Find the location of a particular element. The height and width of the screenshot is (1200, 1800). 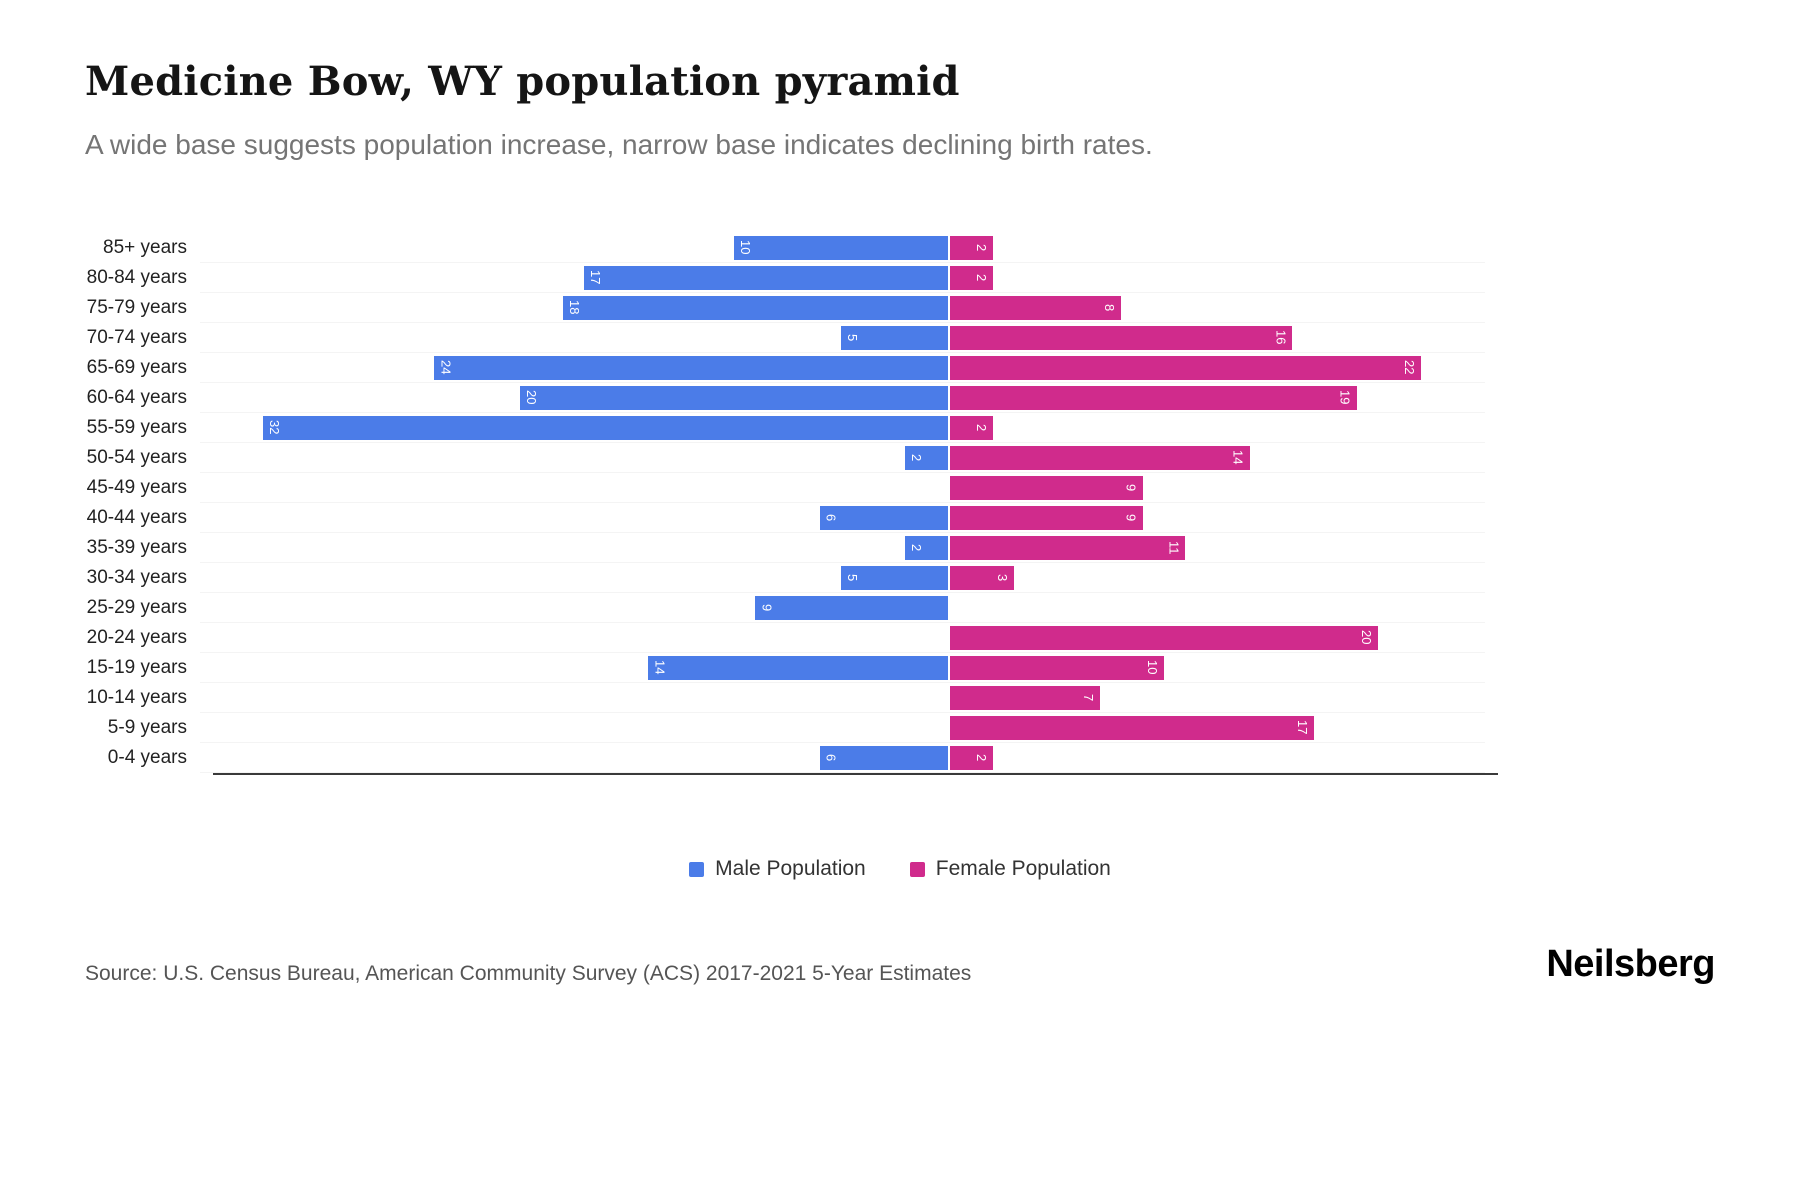

male-bar: 10 is located at coordinates (841, 247).